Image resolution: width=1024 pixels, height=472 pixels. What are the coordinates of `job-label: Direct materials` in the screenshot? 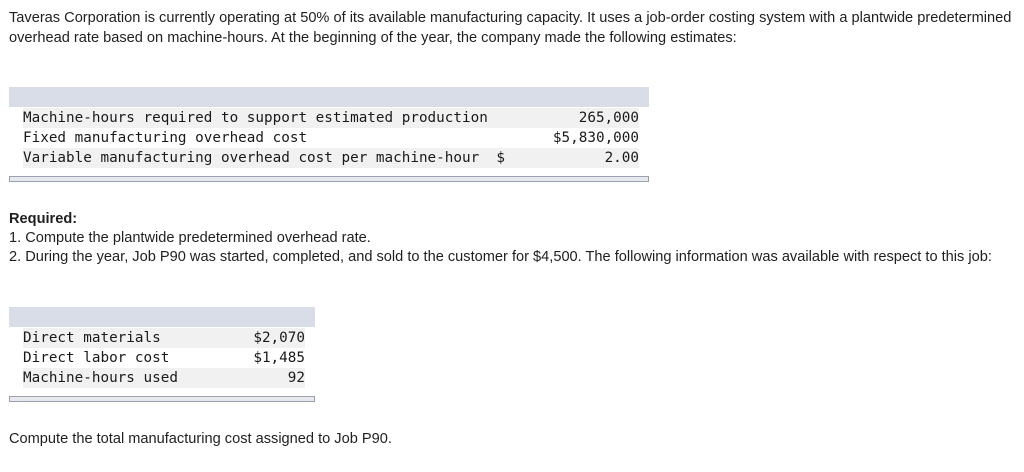 It's located at (123, 338).